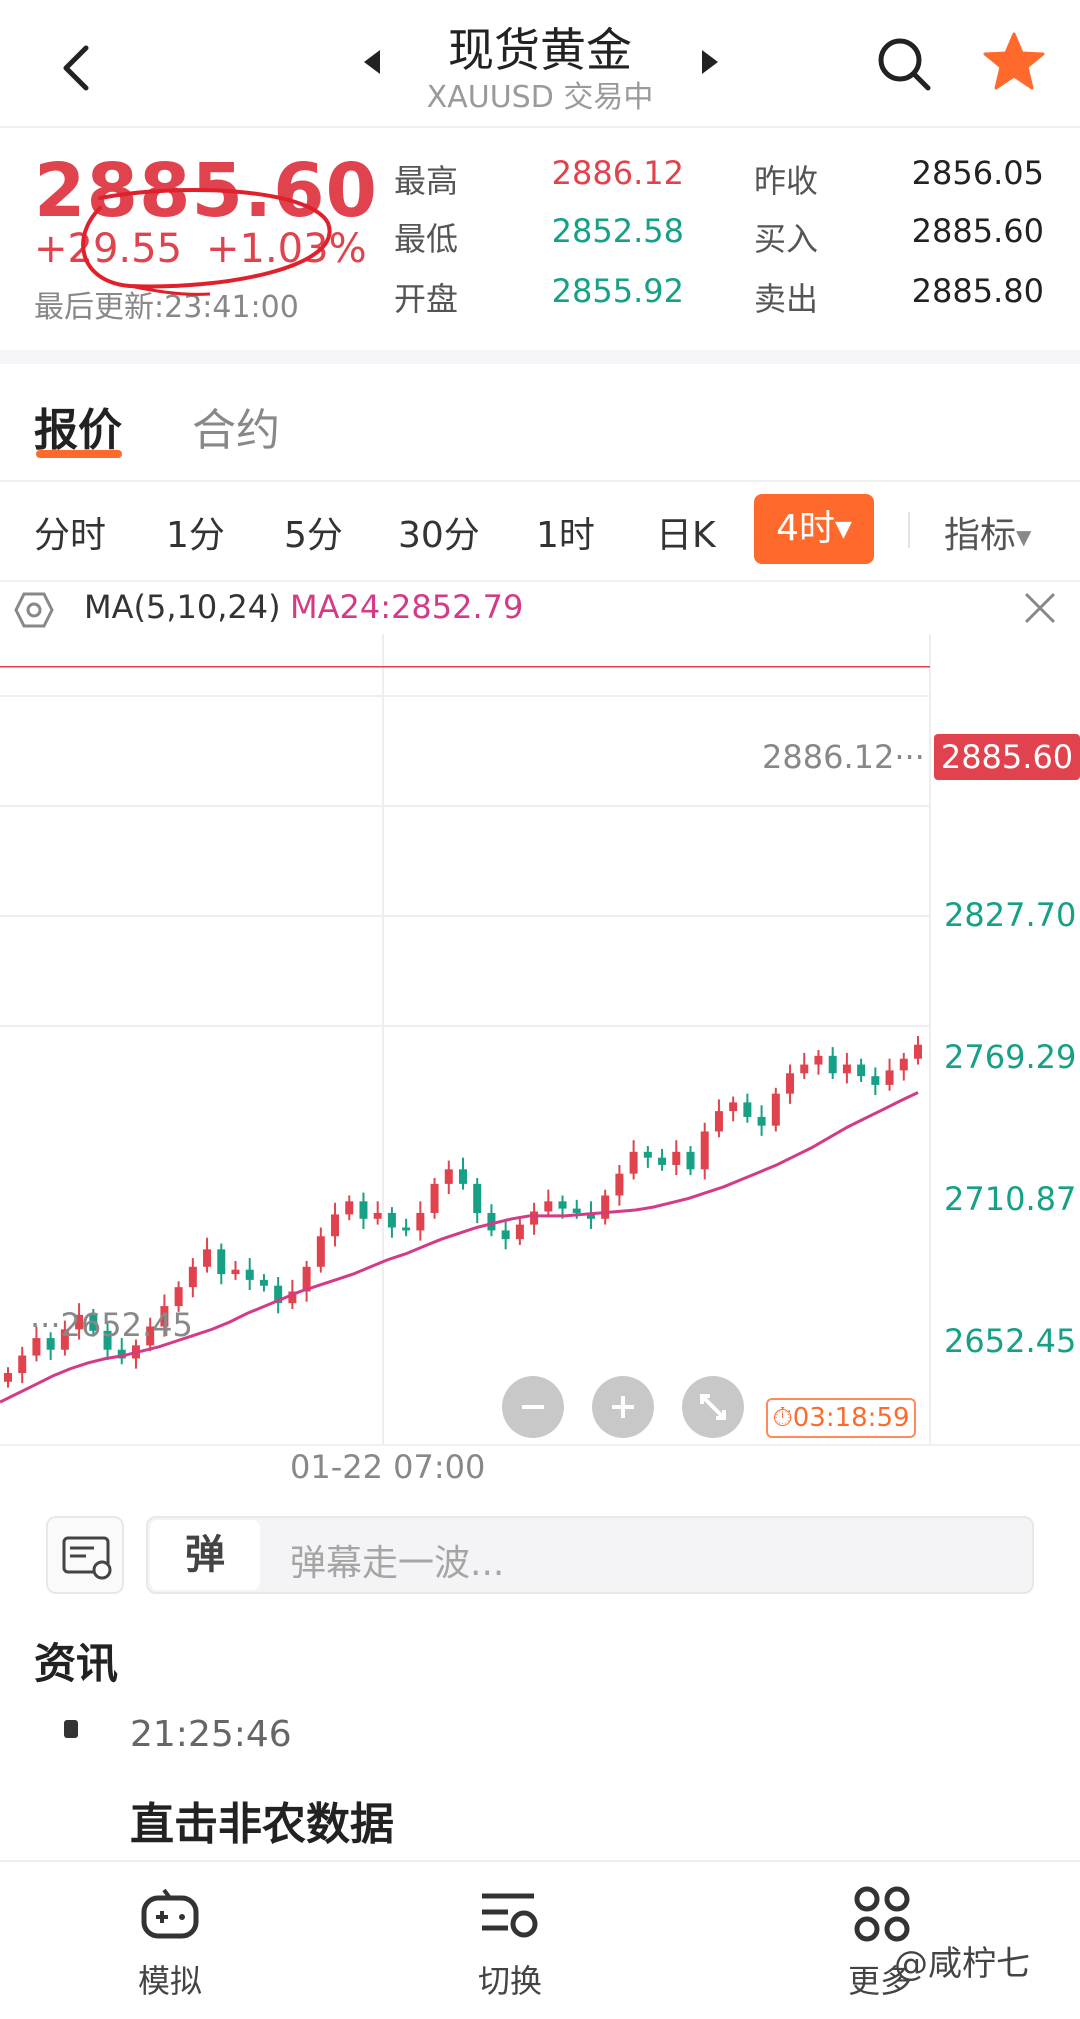 The image size is (1080, 2019). What do you see at coordinates (540, 97) in the screenshot?
I see `page-subtitle: XAUUSD 交易中` at bounding box center [540, 97].